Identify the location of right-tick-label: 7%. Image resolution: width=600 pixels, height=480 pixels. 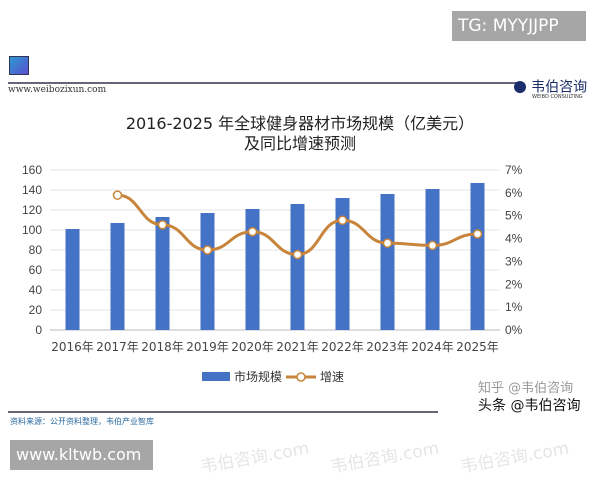
(514, 170).